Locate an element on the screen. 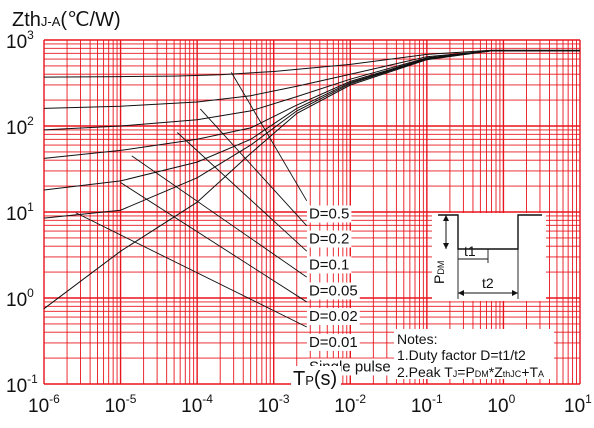 Image resolution: width=594 pixels, height=428 pixels. pulse-inset: PDM t1 t2 is located at coordinates (488, 257).